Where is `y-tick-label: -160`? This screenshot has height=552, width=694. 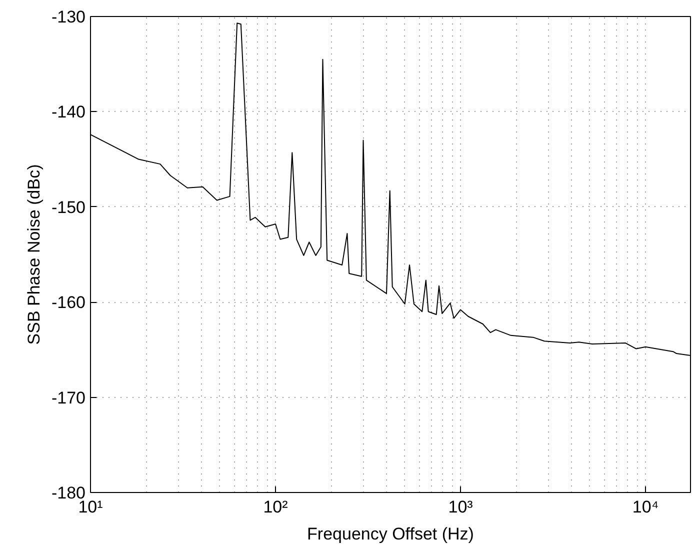 y-tick-label: -160 is located at coordinates (68, 302).